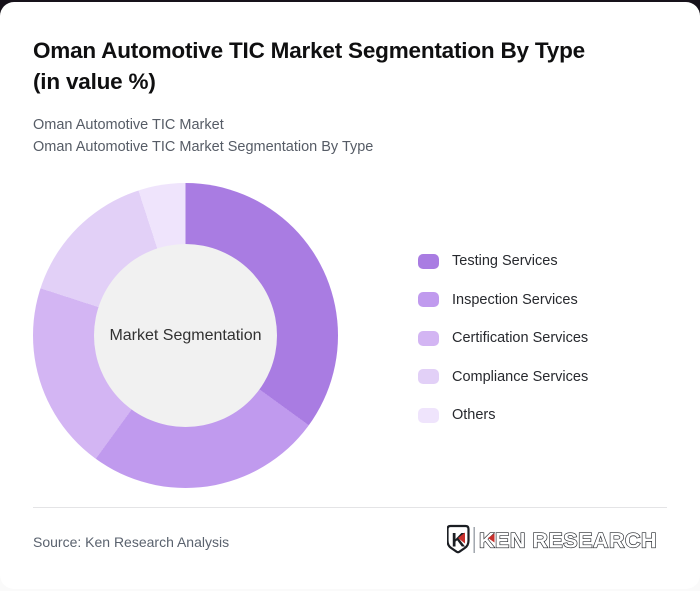 This screenshot has width=700, height=591. I want to click on legend-item-others: Others, so click(503, 415).